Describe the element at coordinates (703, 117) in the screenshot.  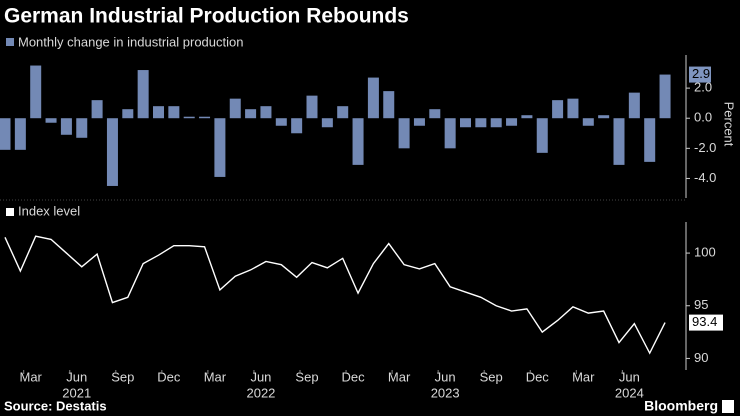
I see `y-tick-label: 0.0` at that location.